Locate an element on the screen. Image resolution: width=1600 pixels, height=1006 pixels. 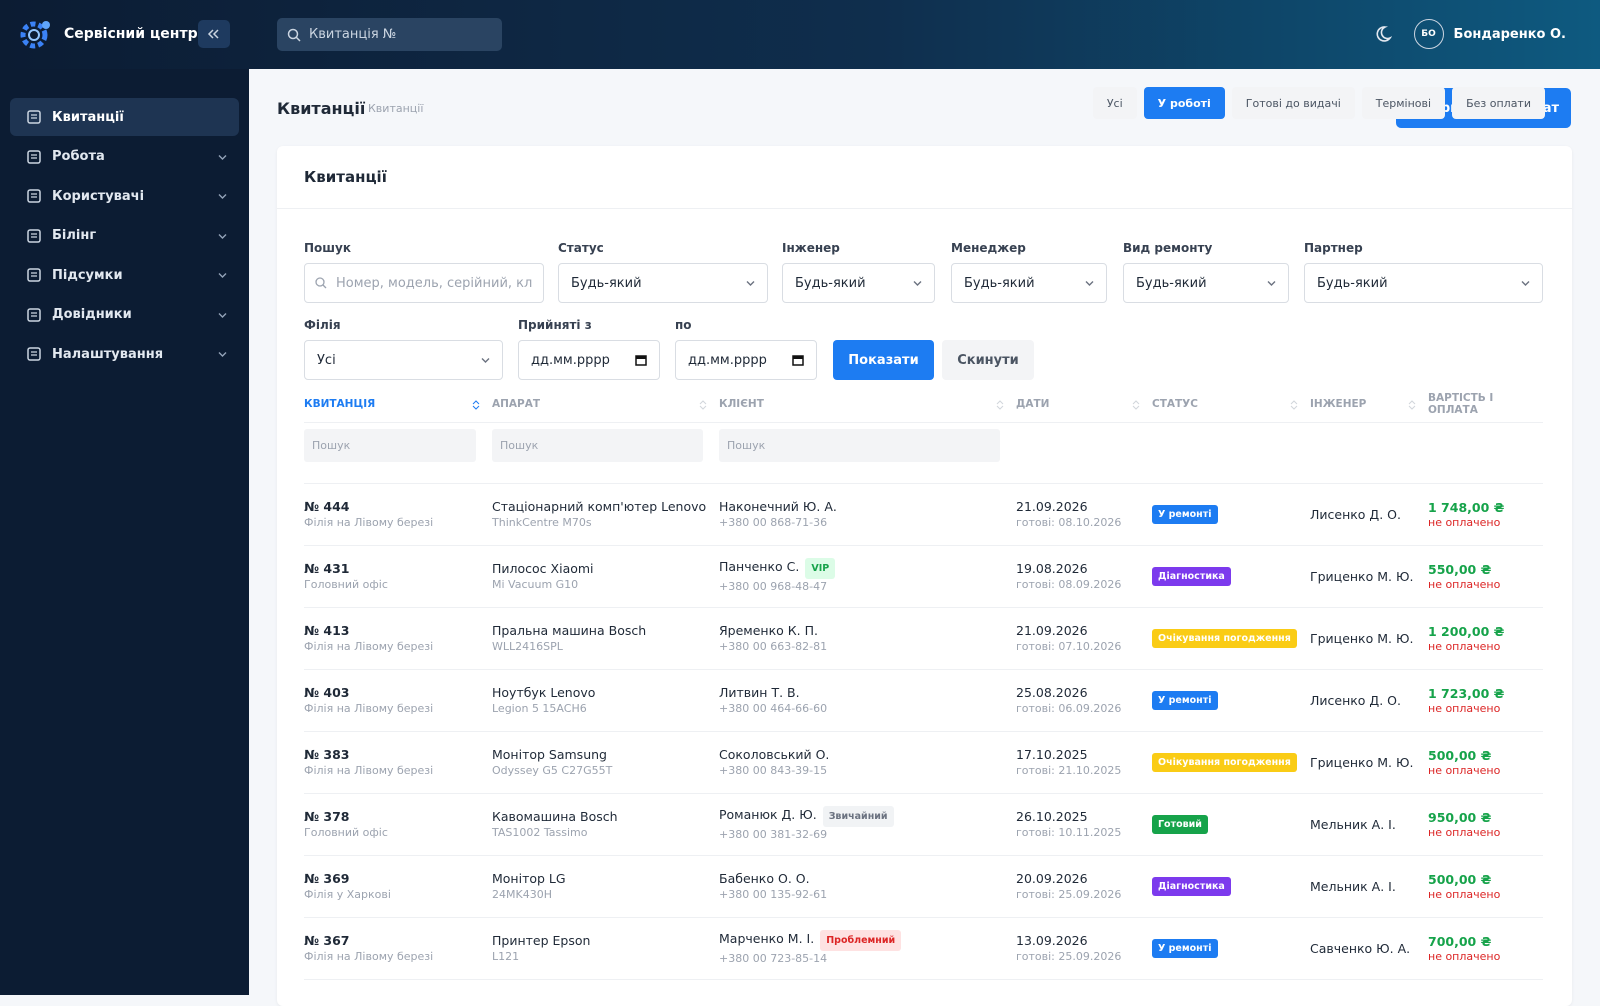
filter-label: Інженер is located at coordinates (811, 248).